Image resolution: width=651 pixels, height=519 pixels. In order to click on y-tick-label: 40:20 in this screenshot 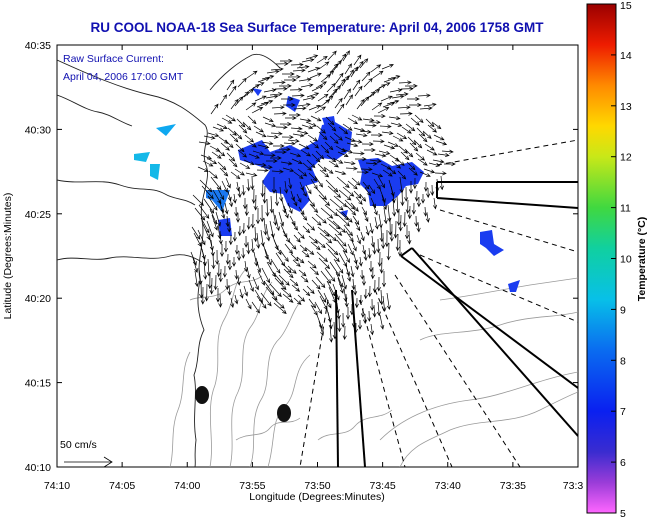, I will do `click(38, 299)`.